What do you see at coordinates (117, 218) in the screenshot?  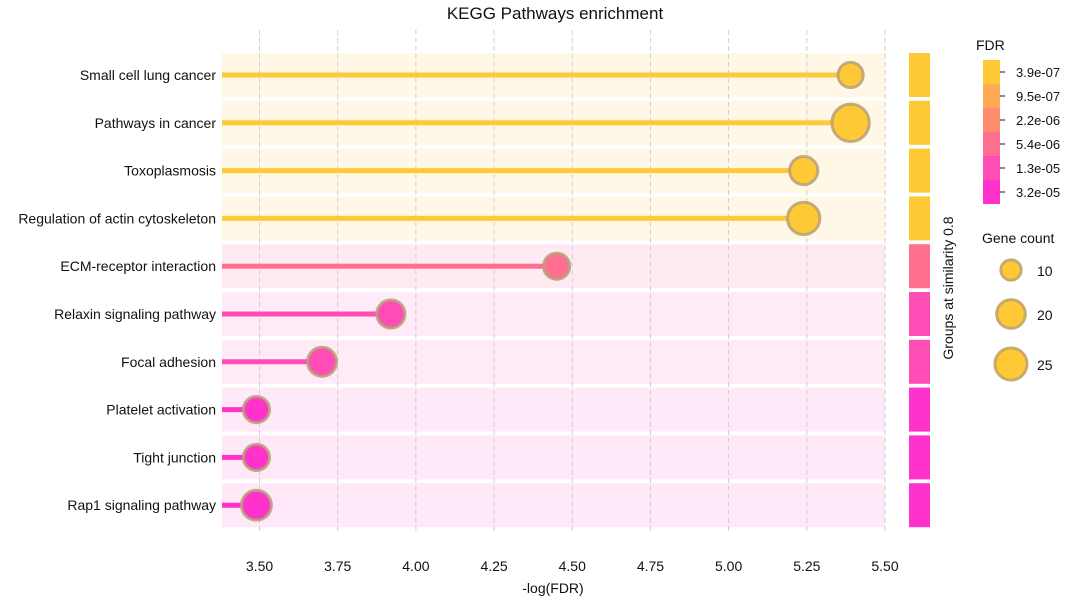 I see `y-category-label: Regulation of actin cytoskeleton` at bounding box center [117, 218].